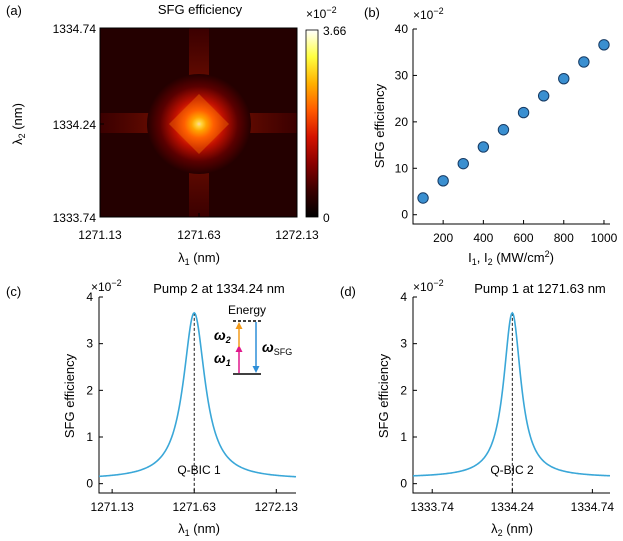  I want to click on panel-c-ylabel: SFG efficiency, so click(69, 395).